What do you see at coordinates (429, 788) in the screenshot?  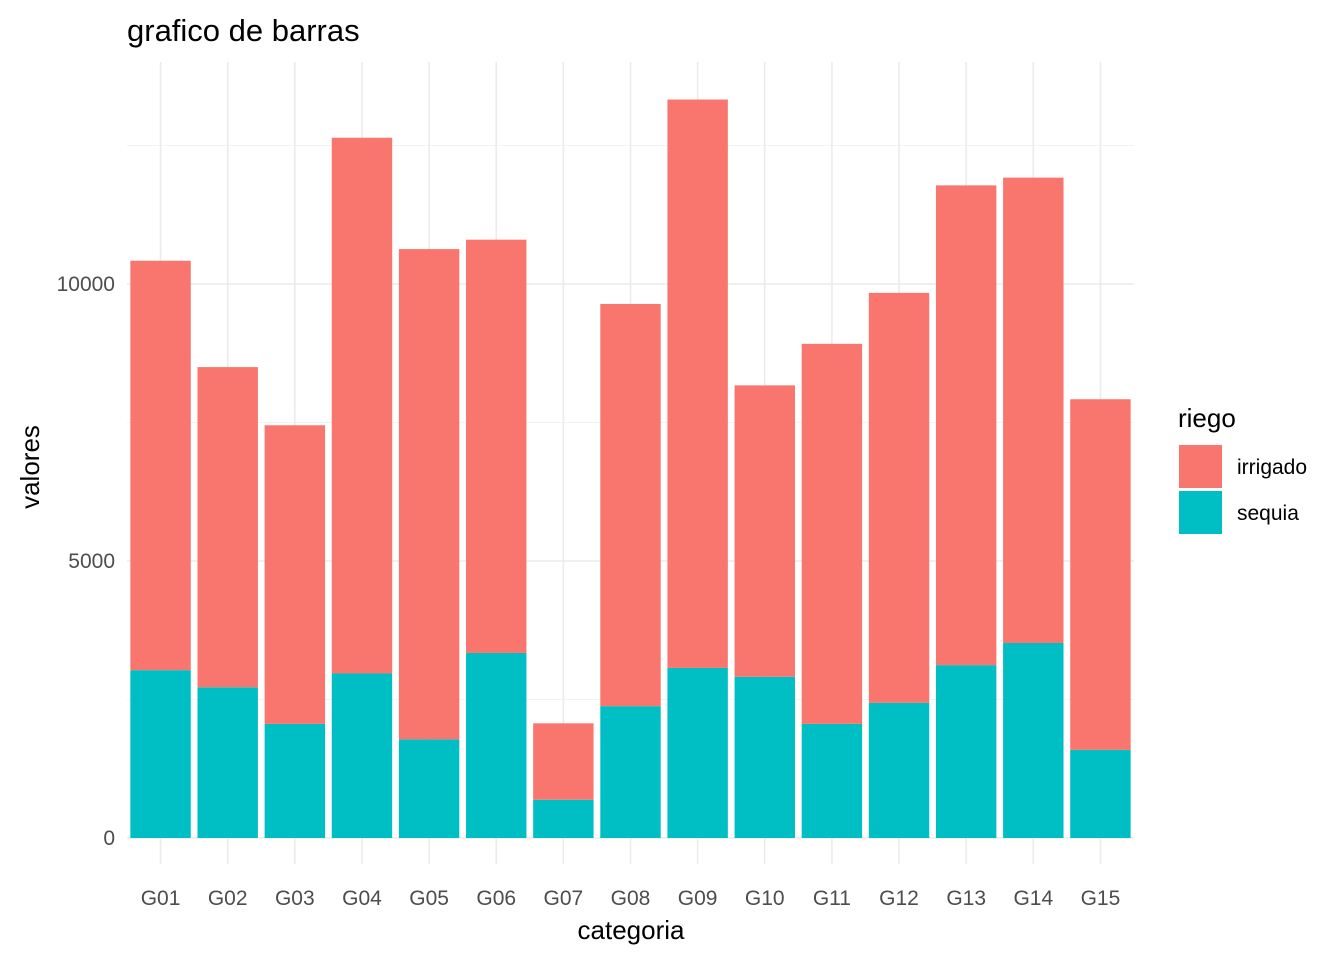 I see `bar-sequia-G05` at bounding box center [429, 788].